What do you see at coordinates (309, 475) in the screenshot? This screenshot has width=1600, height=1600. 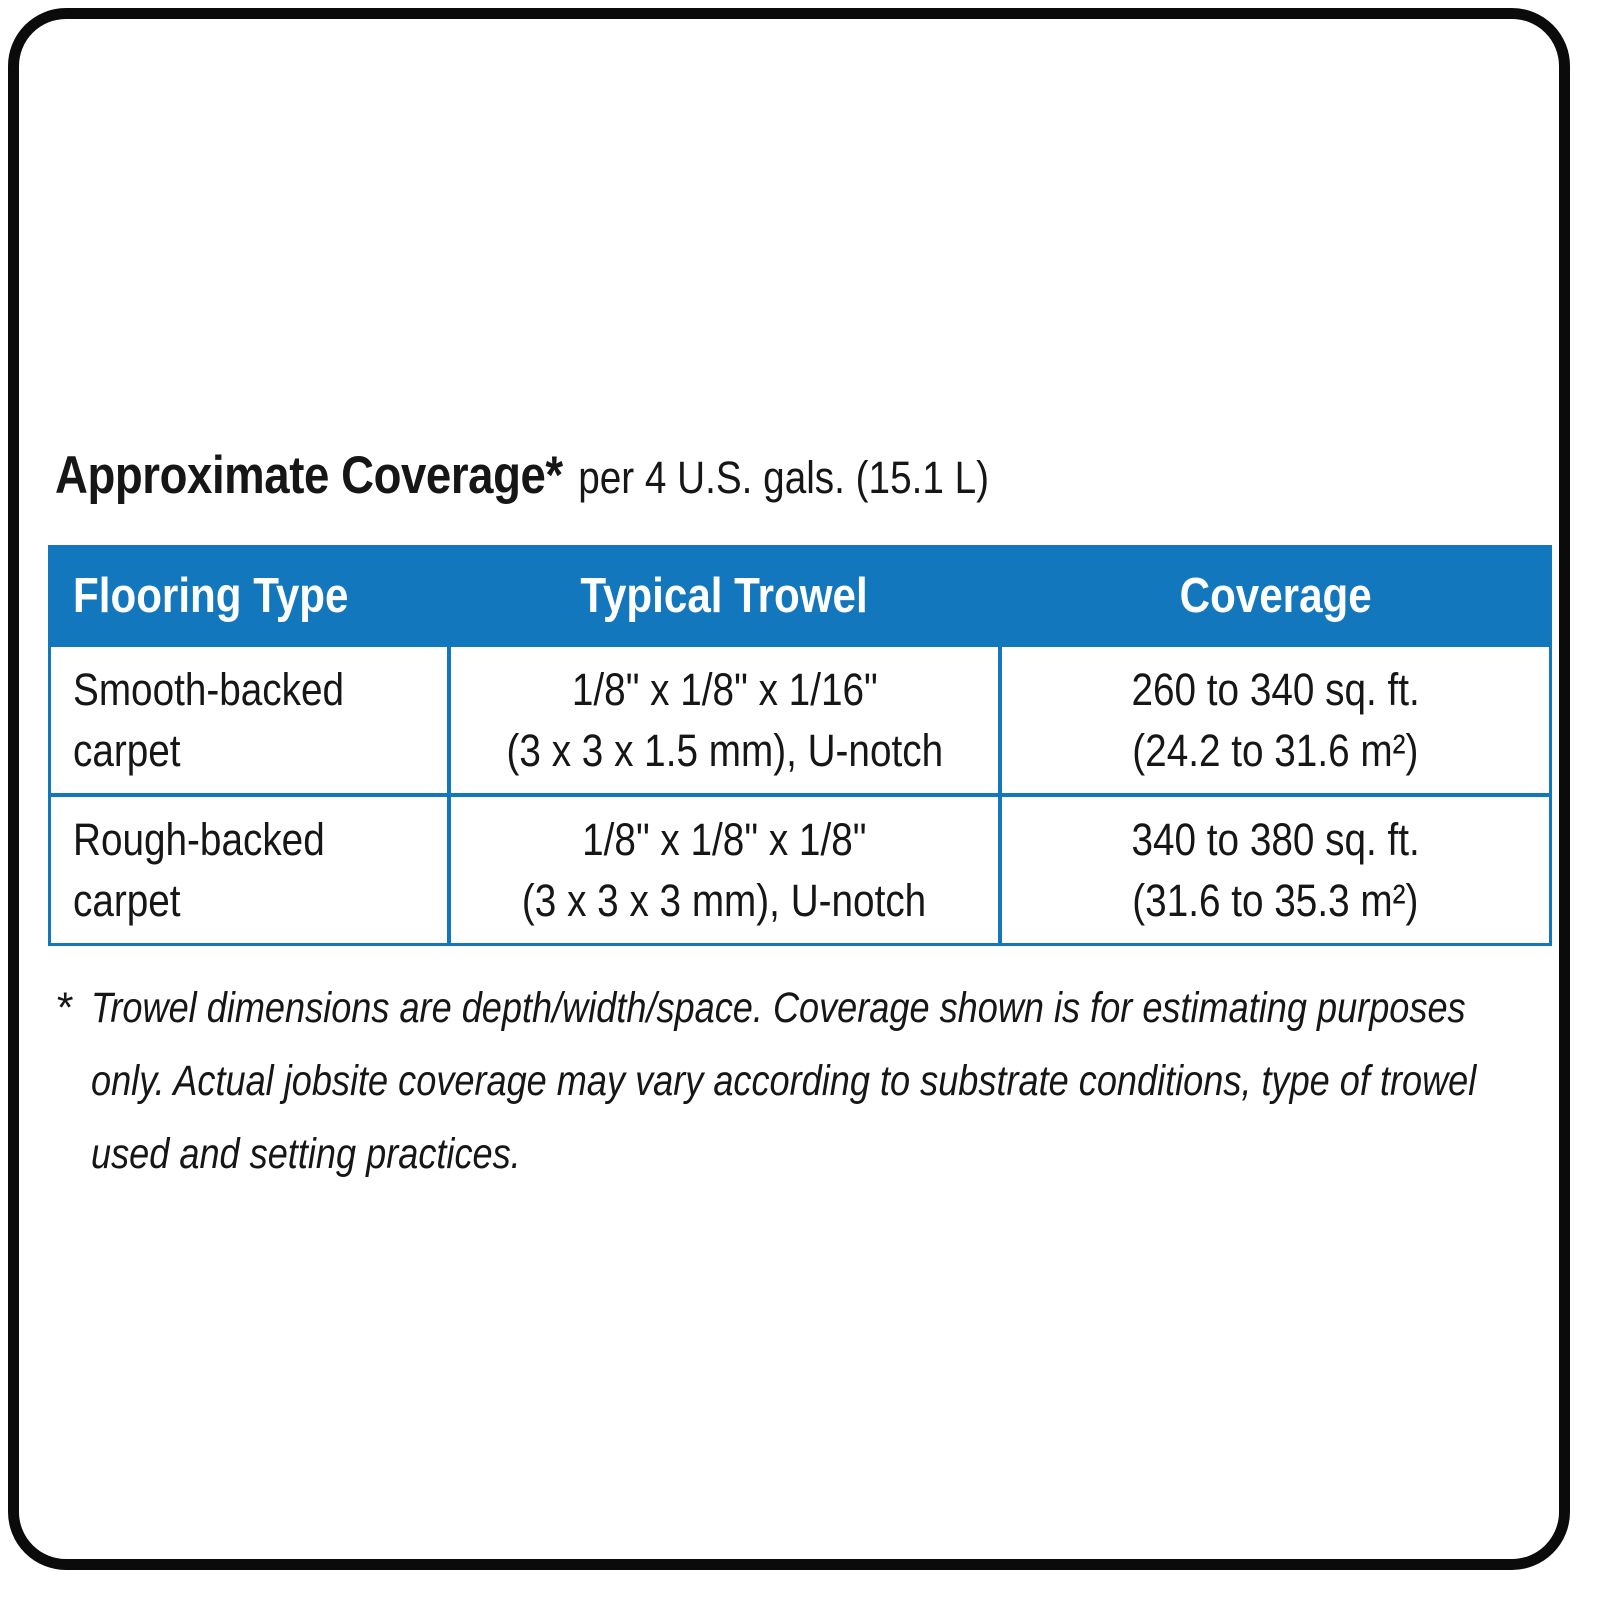 I see `title-approximate-coverage: Approximate Coverage*` at bounding box center [309, 475].